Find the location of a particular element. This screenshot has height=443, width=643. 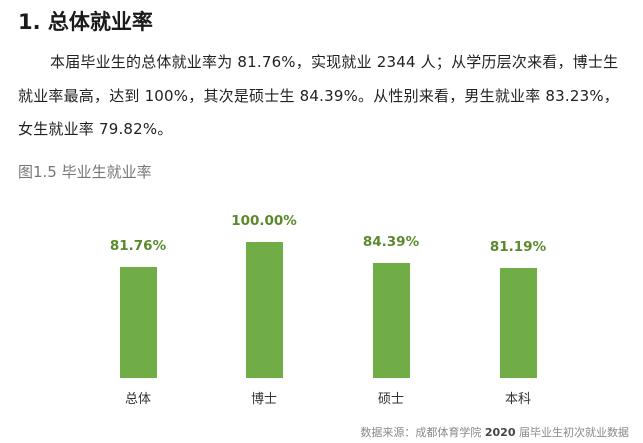

source-prefix: 数据来源：成都体育学院 is located at coordinates (422, 432).